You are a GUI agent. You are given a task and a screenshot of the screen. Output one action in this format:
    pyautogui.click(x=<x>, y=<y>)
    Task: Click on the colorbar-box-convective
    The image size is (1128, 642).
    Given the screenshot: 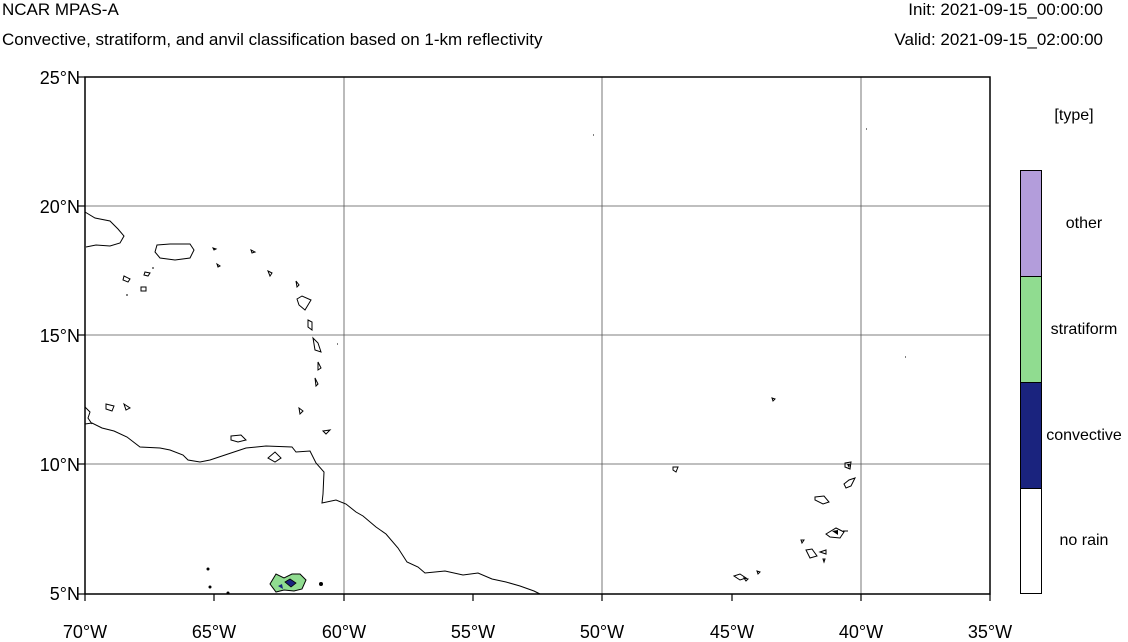 What is the action you would take?
    pyautogui.click(x=1031, y=435)
    